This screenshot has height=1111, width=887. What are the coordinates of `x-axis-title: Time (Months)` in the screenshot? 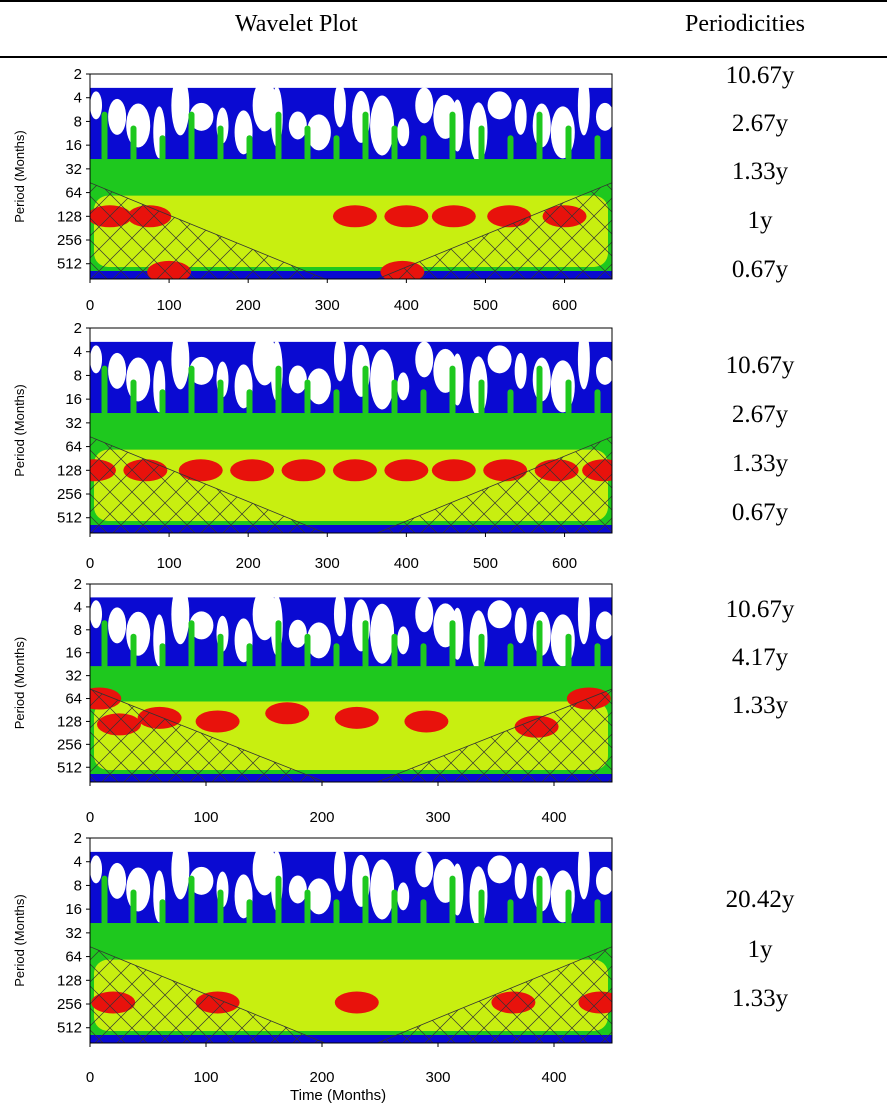 It's located at (338, 1095).